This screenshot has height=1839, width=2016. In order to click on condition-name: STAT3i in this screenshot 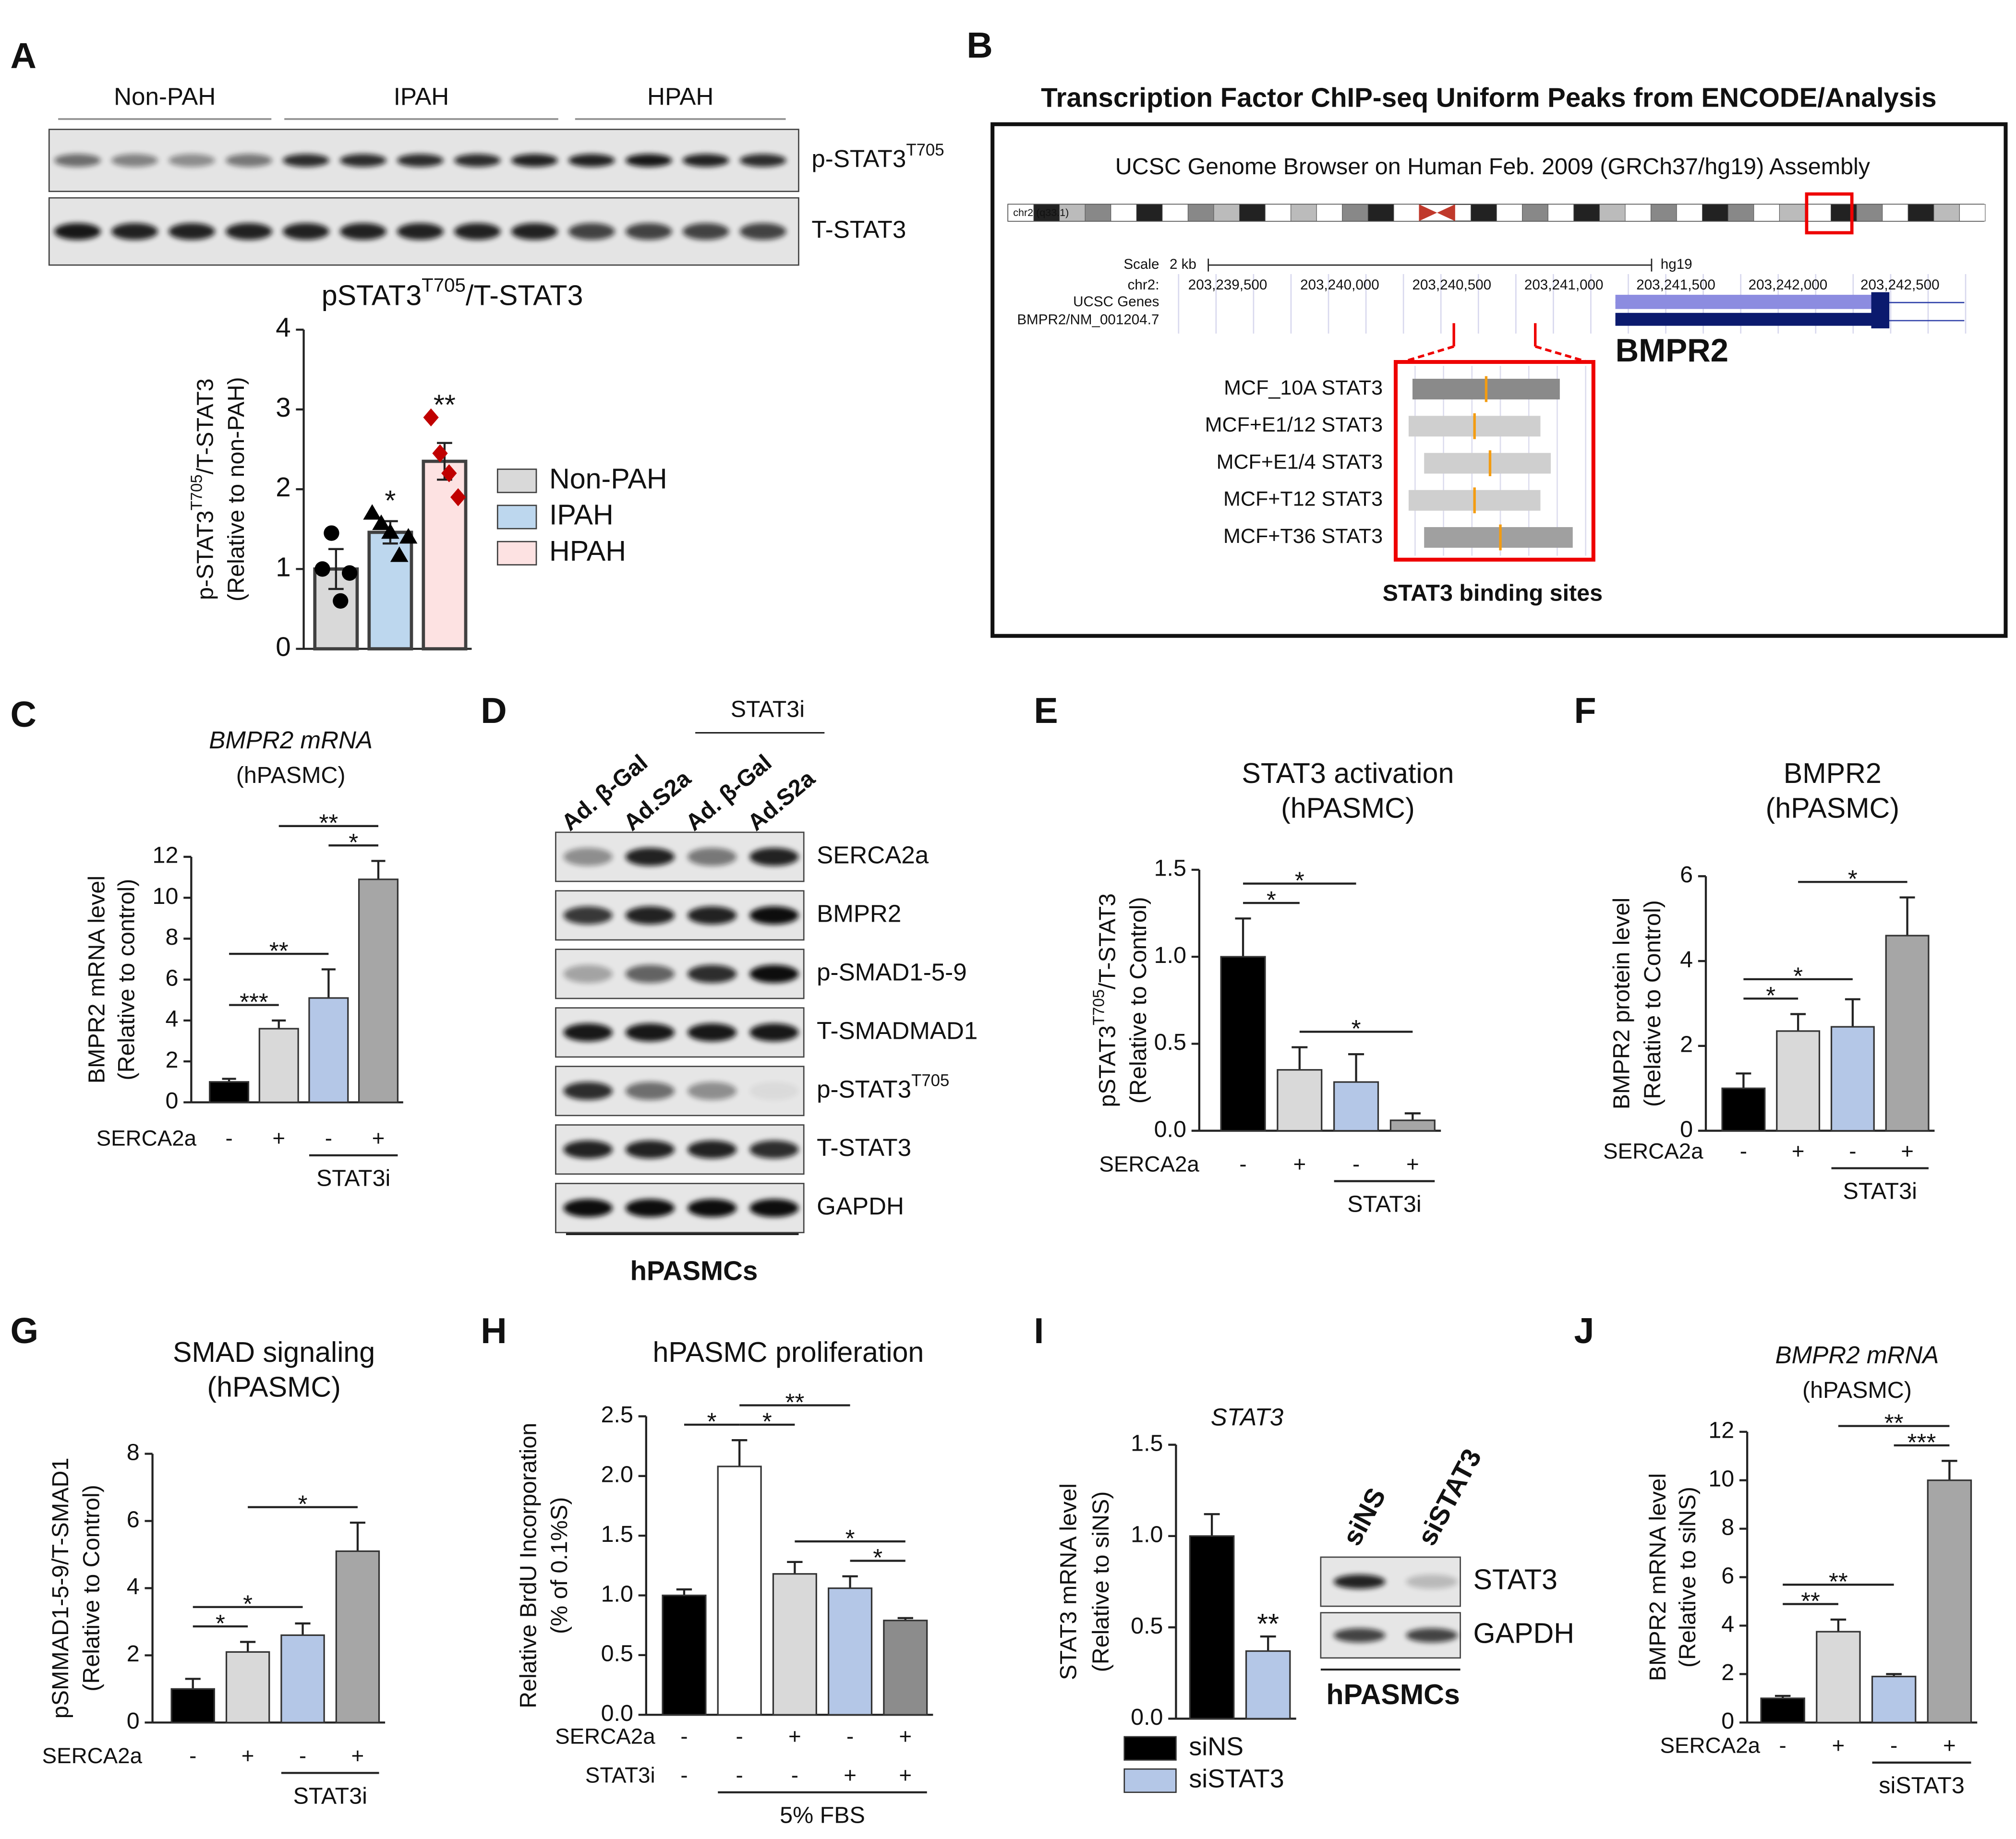, I will do `click(620, 1775)`.